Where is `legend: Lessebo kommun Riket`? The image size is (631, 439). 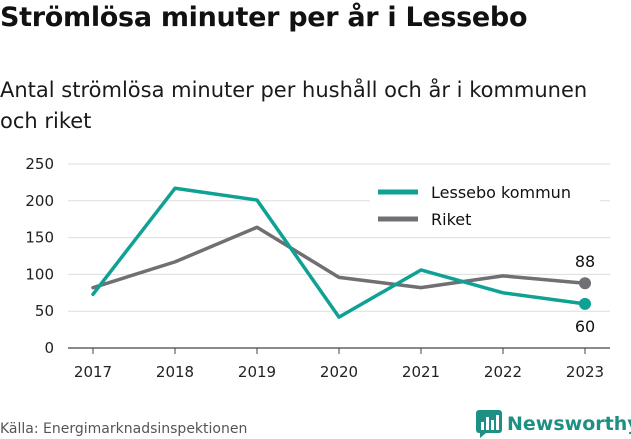
legend: Lessebo kommun Riket is located at coordinates (485, 206).